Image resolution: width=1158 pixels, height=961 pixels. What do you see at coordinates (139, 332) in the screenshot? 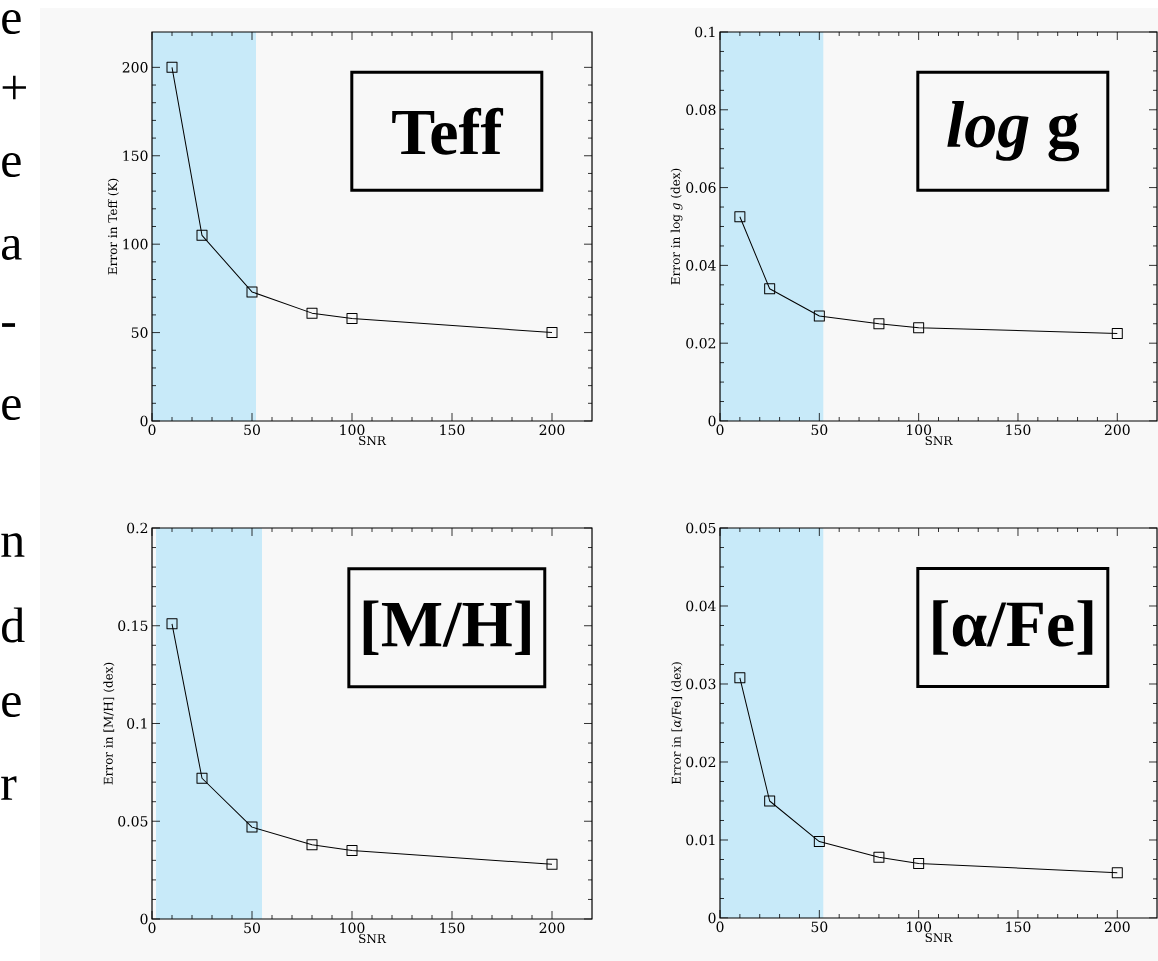
I see `y-tick-label: 50` at bounding box center [139, 332].